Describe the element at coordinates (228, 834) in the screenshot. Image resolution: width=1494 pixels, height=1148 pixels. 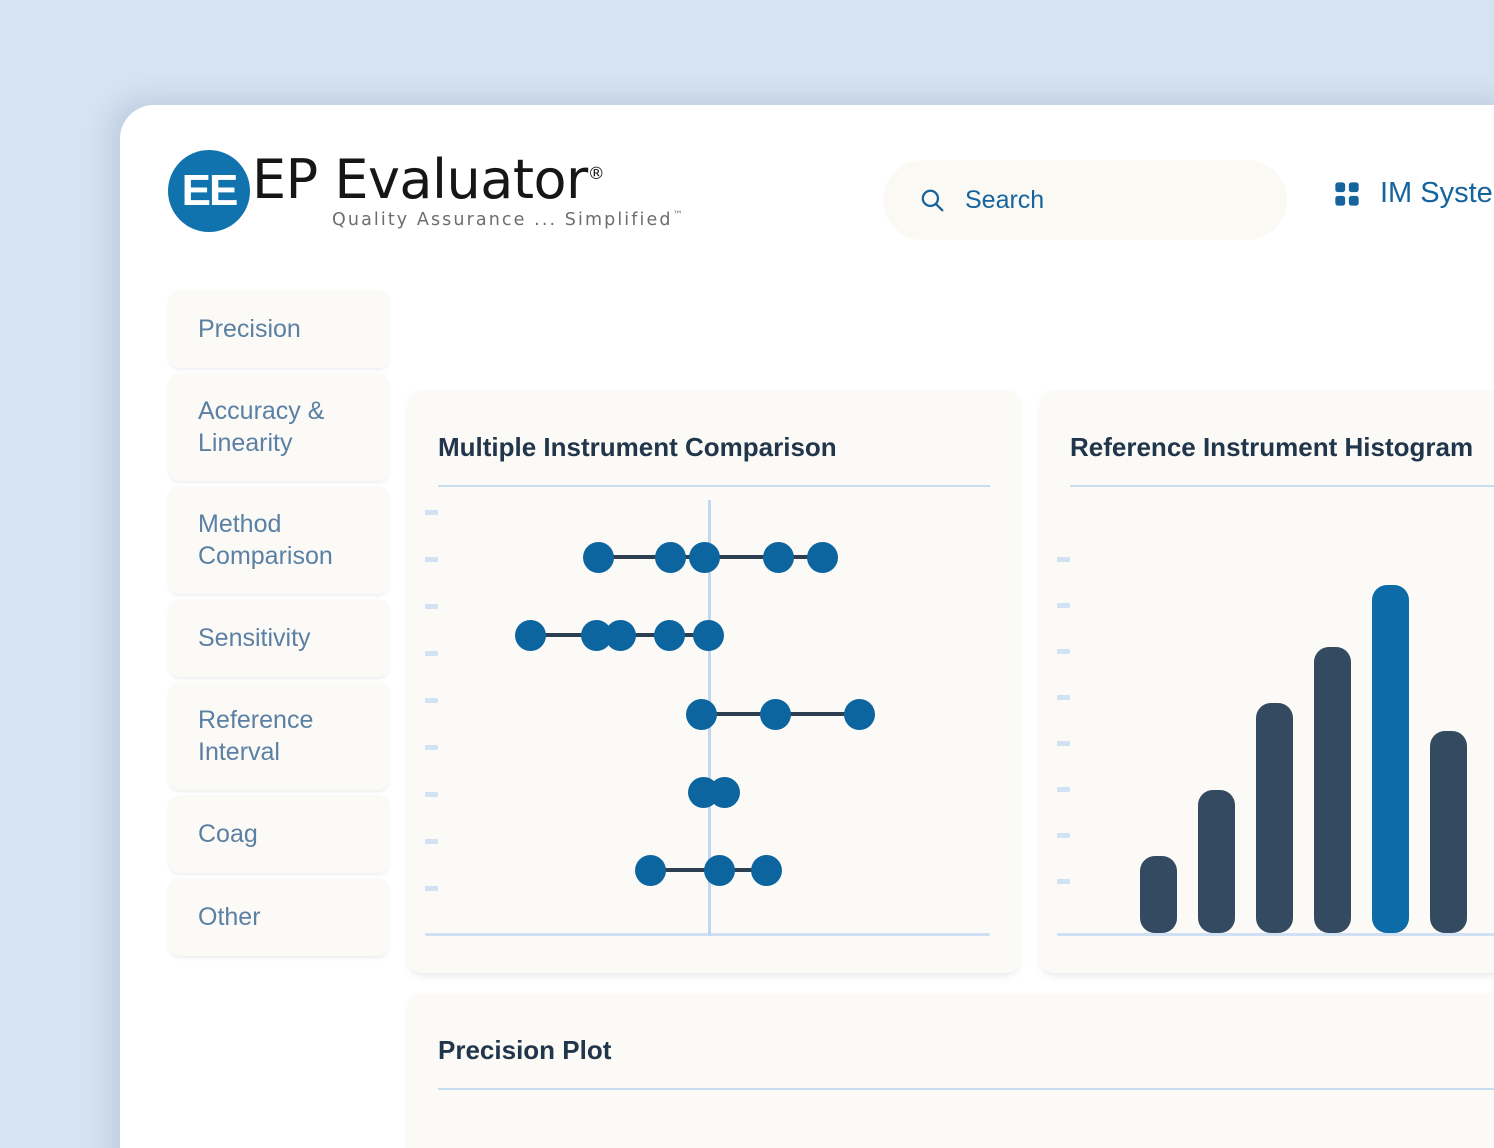
I see `sidebar-item-label: Coag` at that location.